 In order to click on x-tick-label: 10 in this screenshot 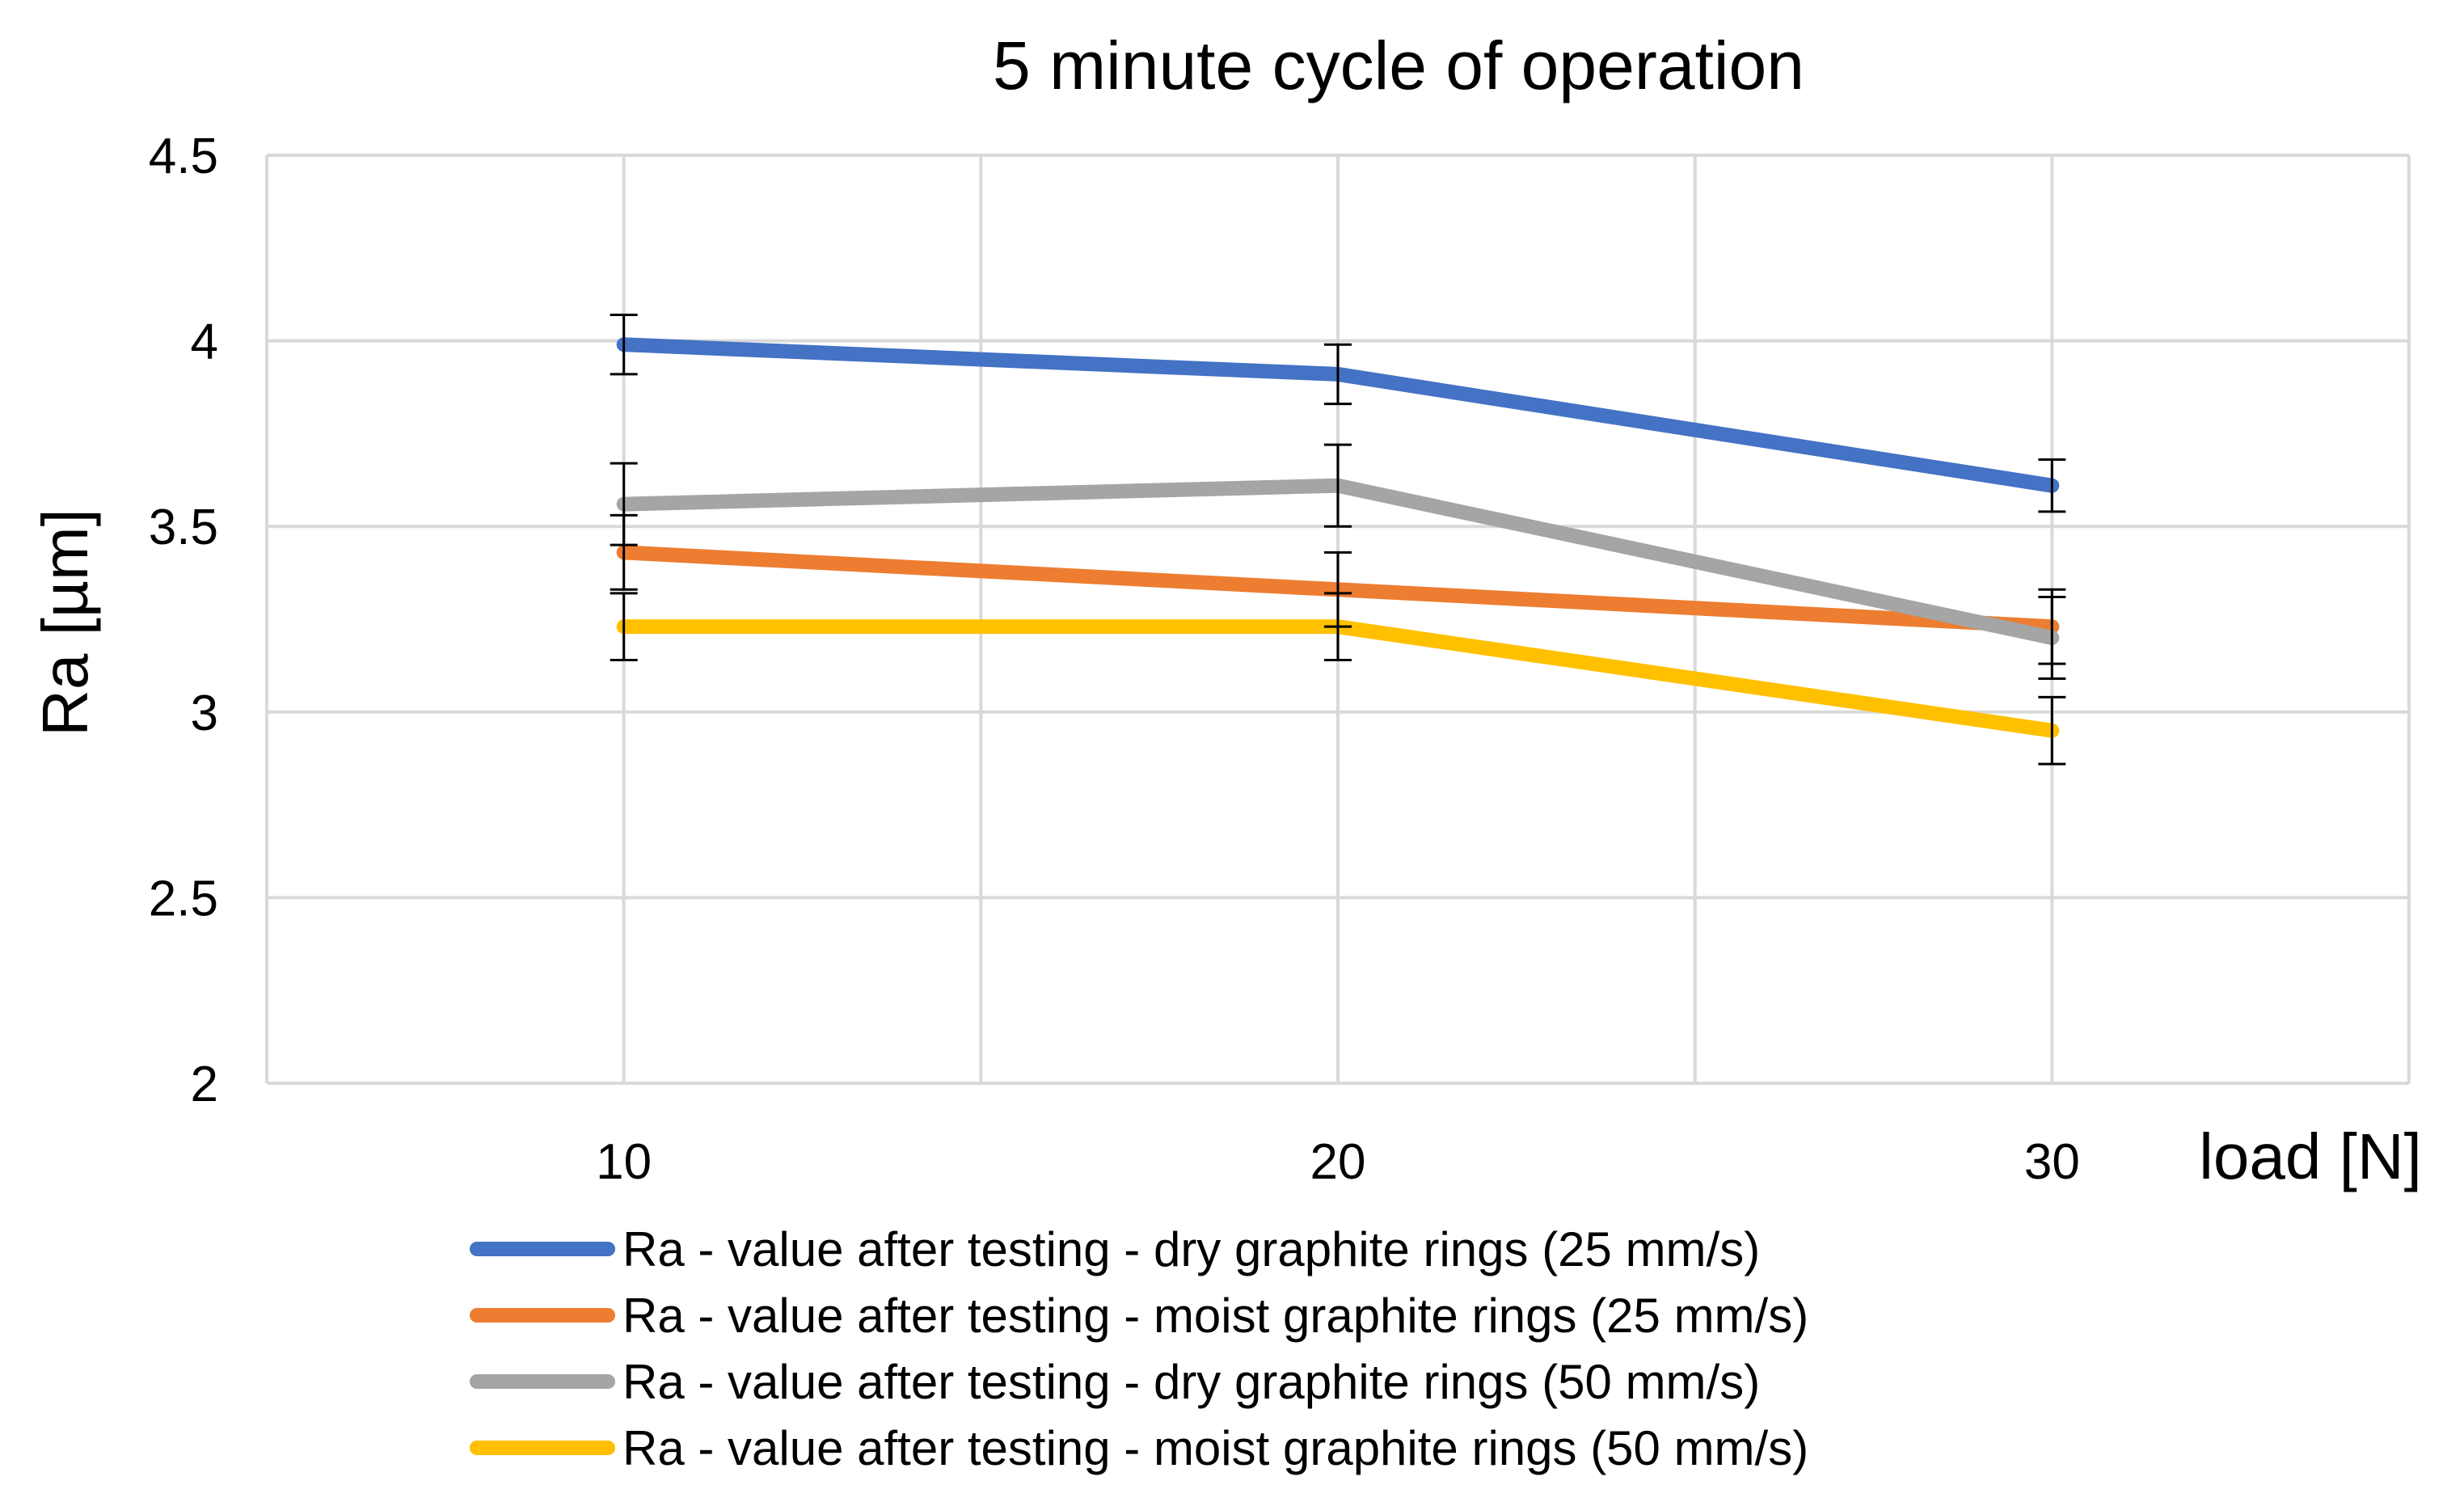, I will do `click(624, 1162)`.